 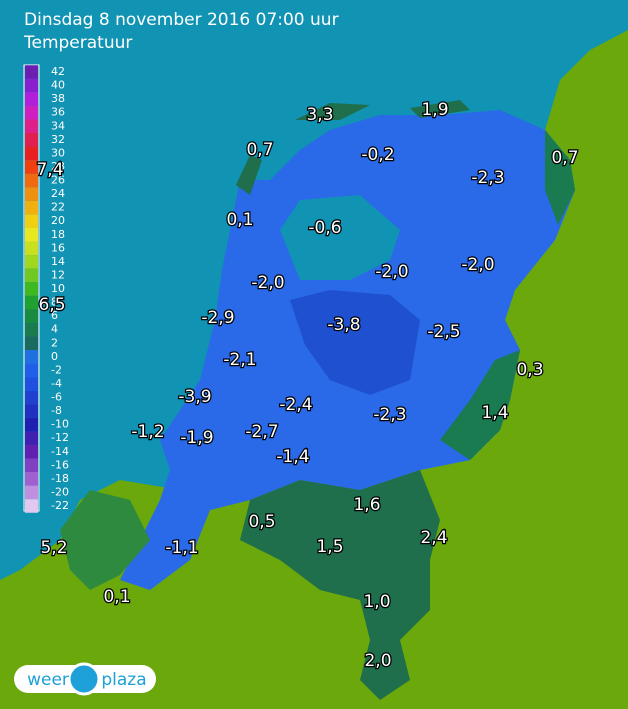 I want to click on legend-tick-label: 16, so click(x=58, y=247).